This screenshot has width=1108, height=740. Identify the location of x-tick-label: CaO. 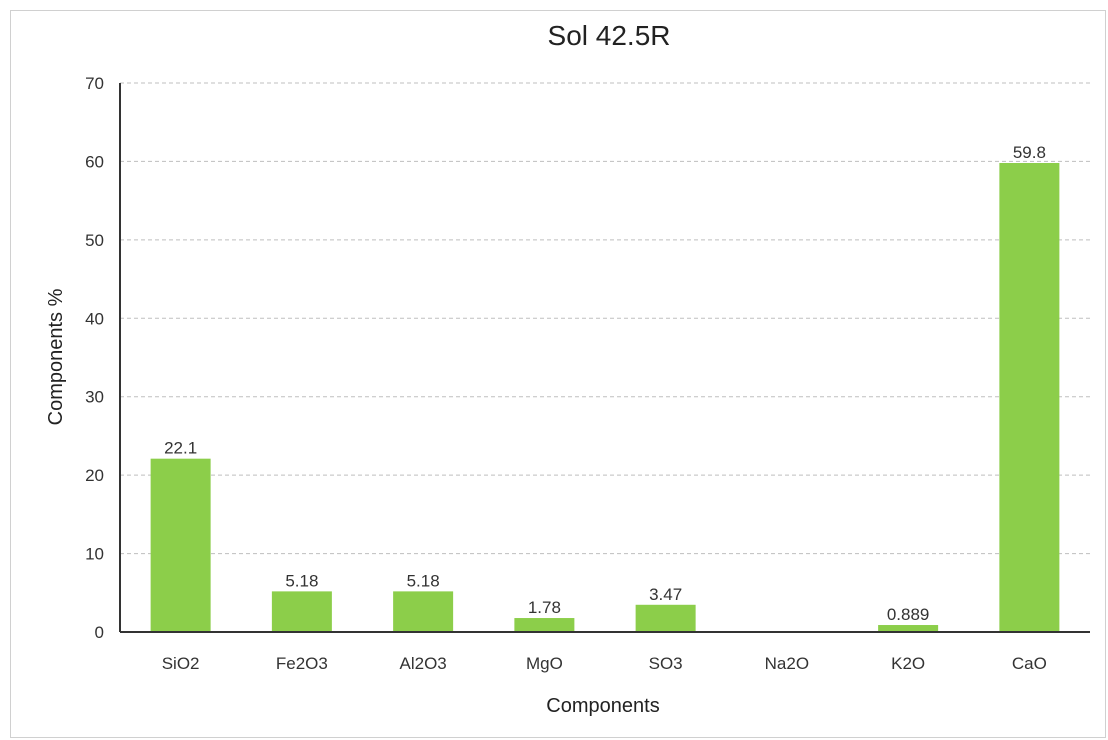
(1029, 663).